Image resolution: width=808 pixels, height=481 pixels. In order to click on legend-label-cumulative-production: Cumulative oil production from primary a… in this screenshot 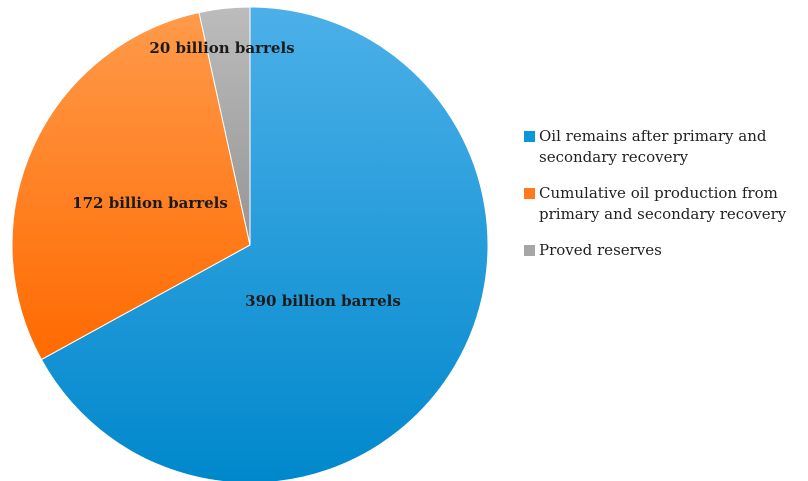, I will do `click(663, 203)`.